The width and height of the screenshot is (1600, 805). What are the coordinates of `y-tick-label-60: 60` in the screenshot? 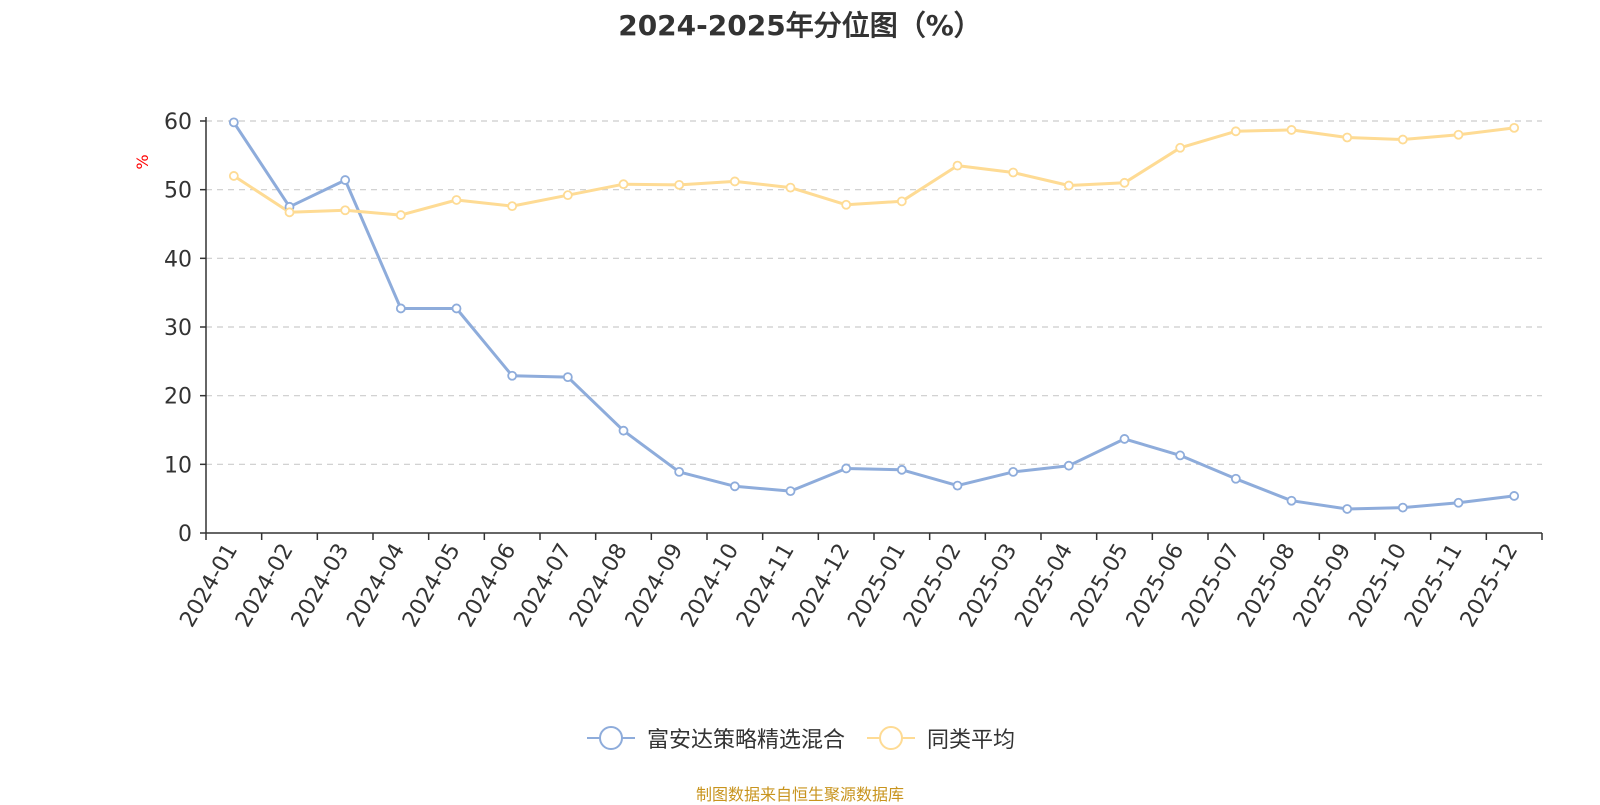 It's located at (178, 122).